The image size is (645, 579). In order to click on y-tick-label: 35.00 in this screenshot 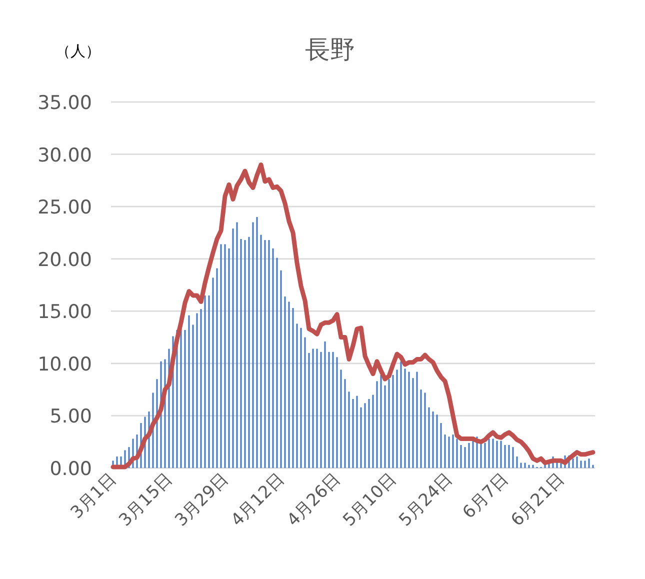, I will do `click(65, 103)`.